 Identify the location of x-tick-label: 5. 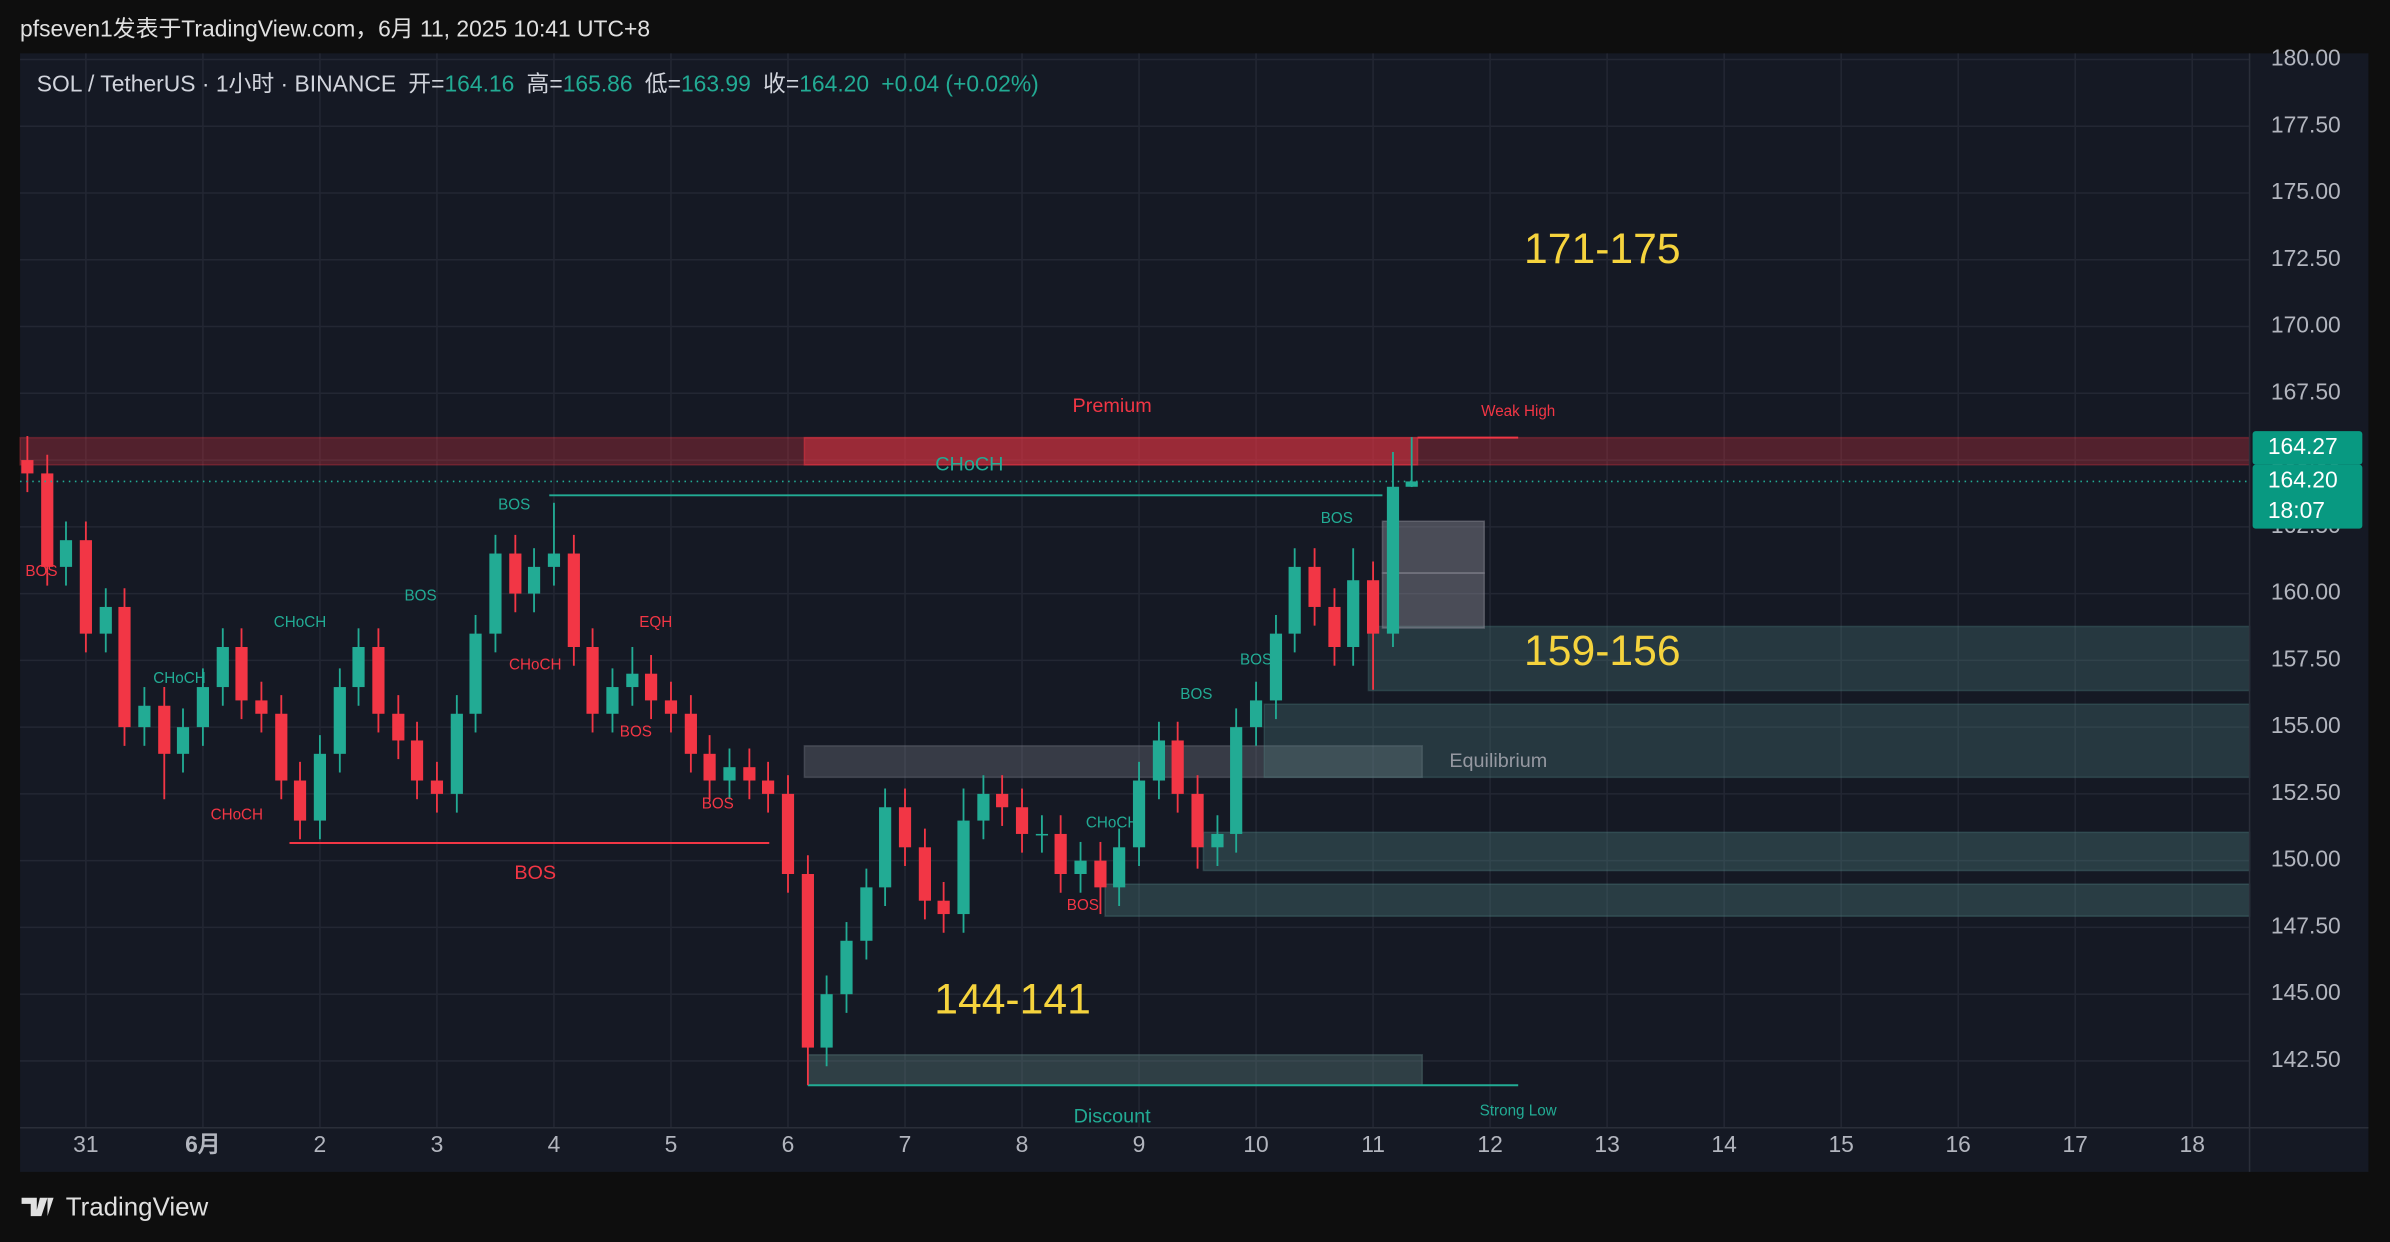
(671, 1144).